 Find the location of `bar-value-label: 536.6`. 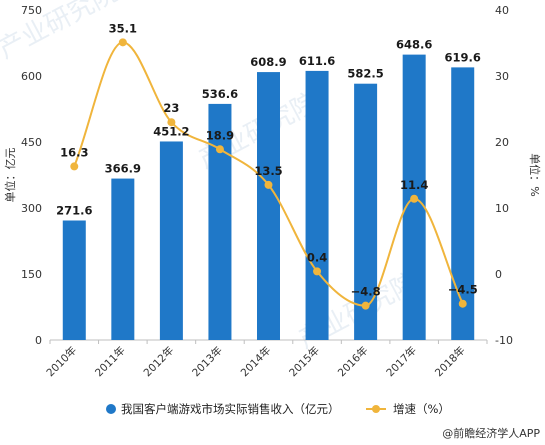

bar-value-label: 536.6 is located at coordinates (220, 94).